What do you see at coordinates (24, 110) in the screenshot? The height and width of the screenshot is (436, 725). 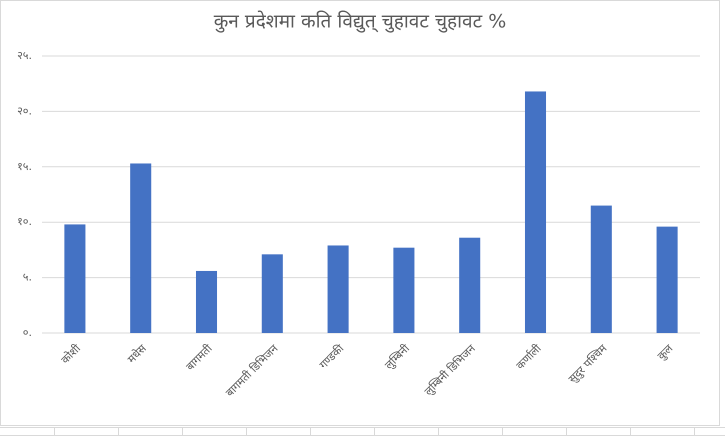 I see `y-tick-label: २०.` at bounding box center [24, 110].